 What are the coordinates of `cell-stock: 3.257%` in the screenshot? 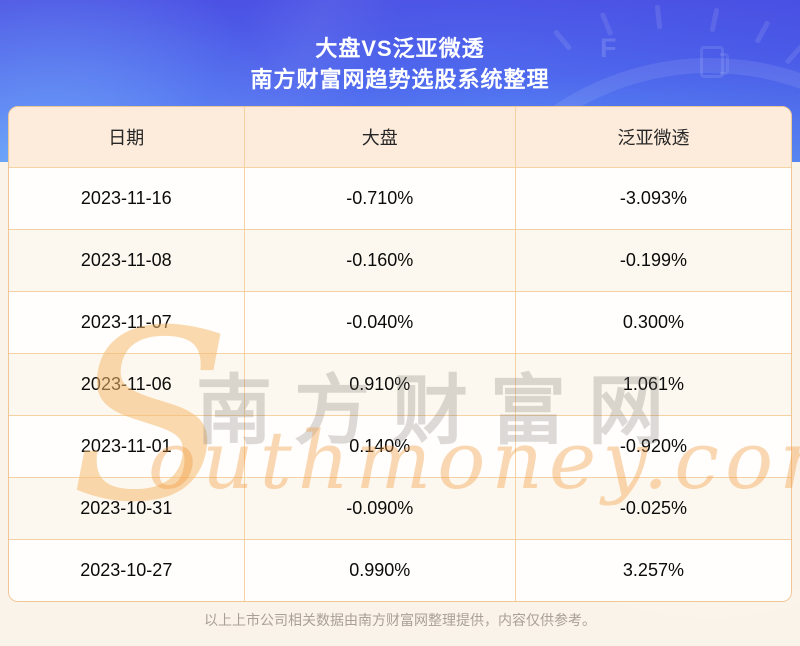 It's located at (652, 570).